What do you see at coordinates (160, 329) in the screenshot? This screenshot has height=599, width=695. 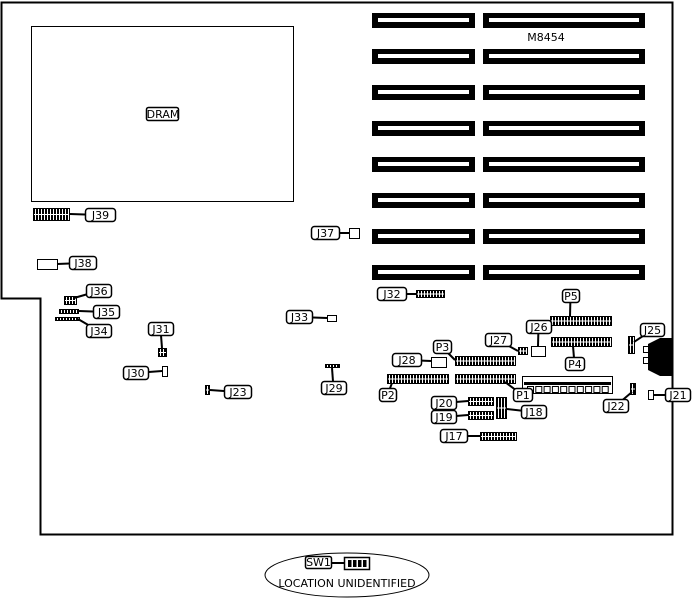 I see `label-j31-text: J31` at bounding box center [160, 329].